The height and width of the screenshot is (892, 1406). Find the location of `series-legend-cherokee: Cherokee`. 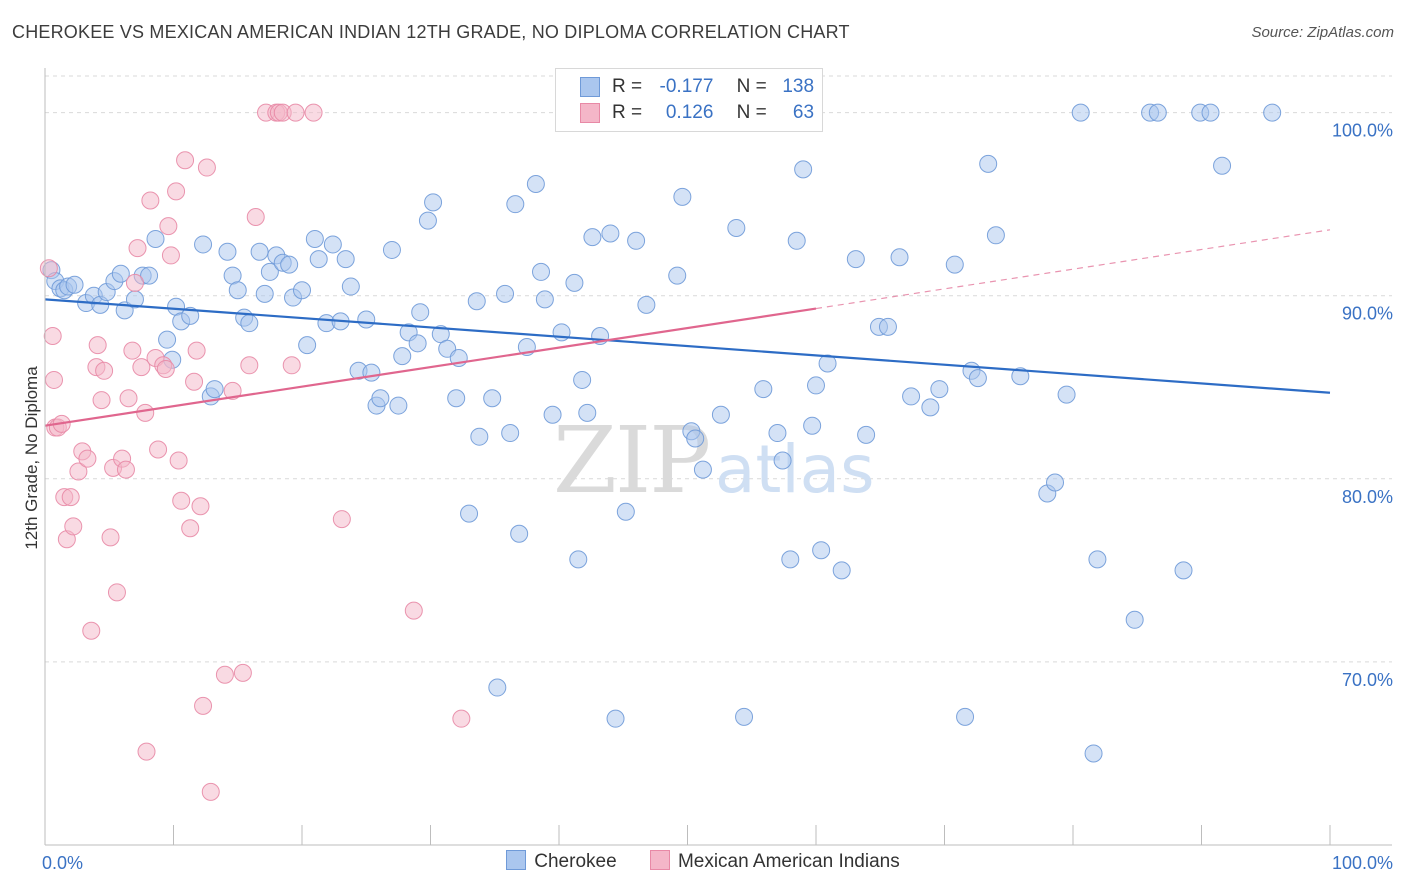

series-legend-cherokee: Cherokee is located at coordinates (561, 861).